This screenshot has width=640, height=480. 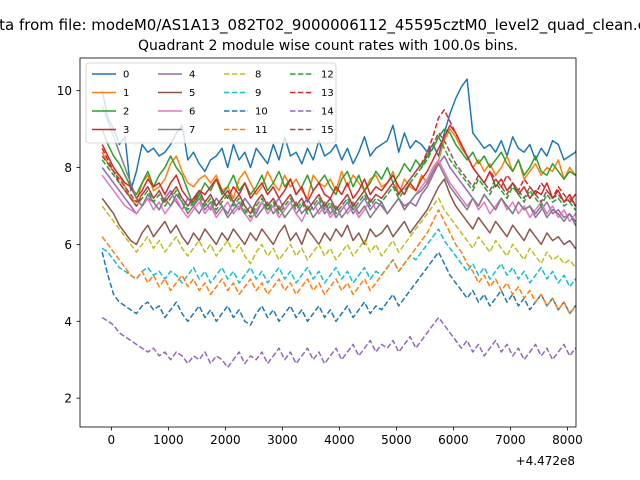 I want to click on legend-label-1: 1, so click(x=126, y=93).